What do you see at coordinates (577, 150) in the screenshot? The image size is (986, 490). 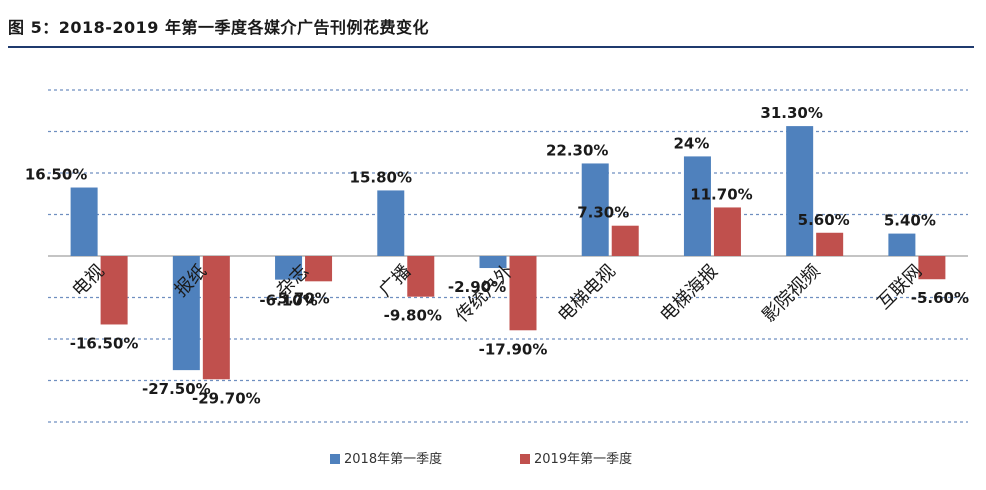 I see `data-label: 22.30%` at bounding box center [577, 150].